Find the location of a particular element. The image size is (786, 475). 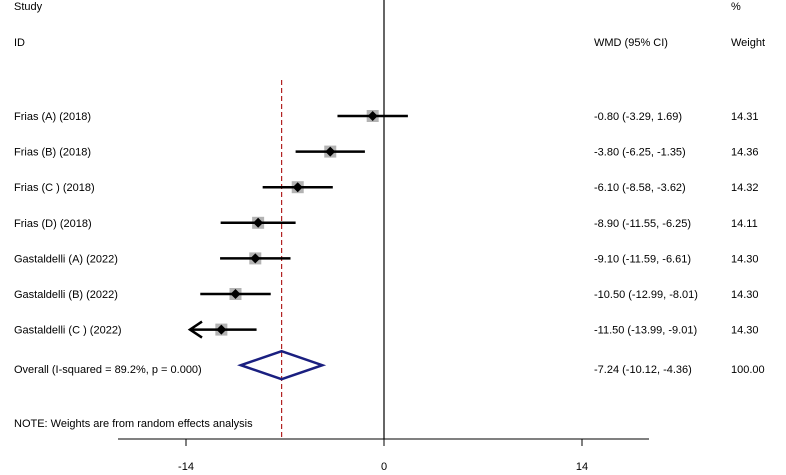

study-ci-text: -8.90 (-11.55, -6.25) is located at coordinates (642, 224).